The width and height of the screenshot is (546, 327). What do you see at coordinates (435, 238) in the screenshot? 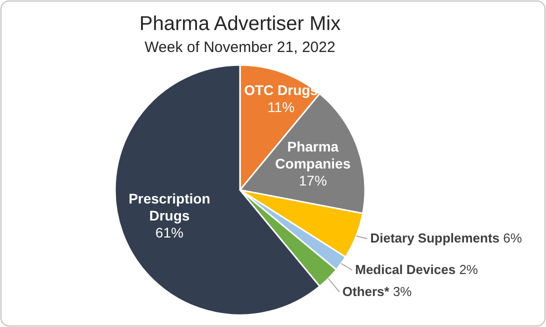
I see `slice-label: Dietary Supplements` at bounding box center [435, 238].